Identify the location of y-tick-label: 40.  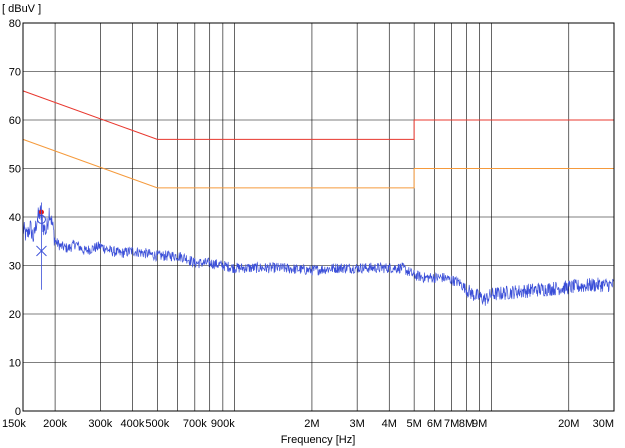
(15, 218).